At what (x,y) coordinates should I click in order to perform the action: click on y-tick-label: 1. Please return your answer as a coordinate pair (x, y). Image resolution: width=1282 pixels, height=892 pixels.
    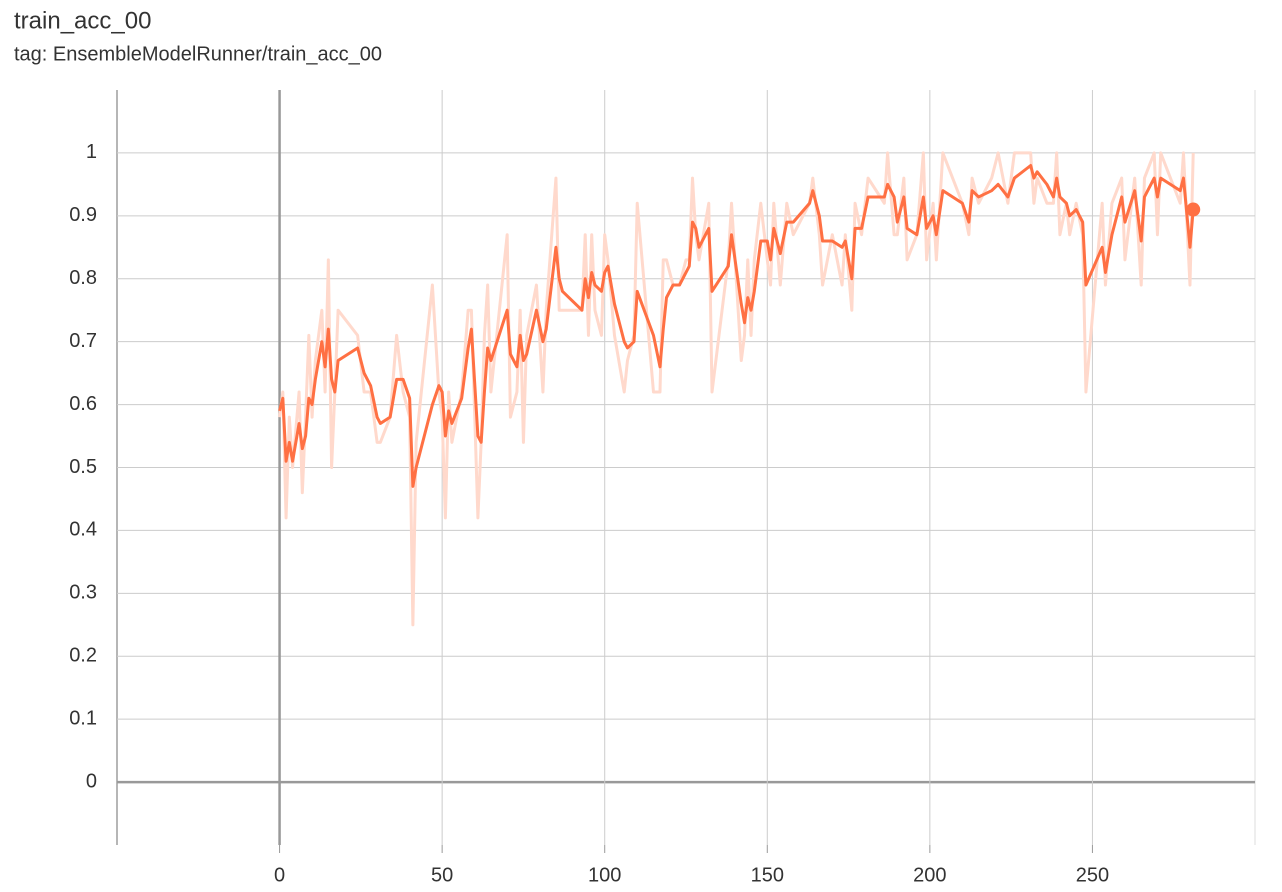
    Looking at the image, I should click on (91, 152).